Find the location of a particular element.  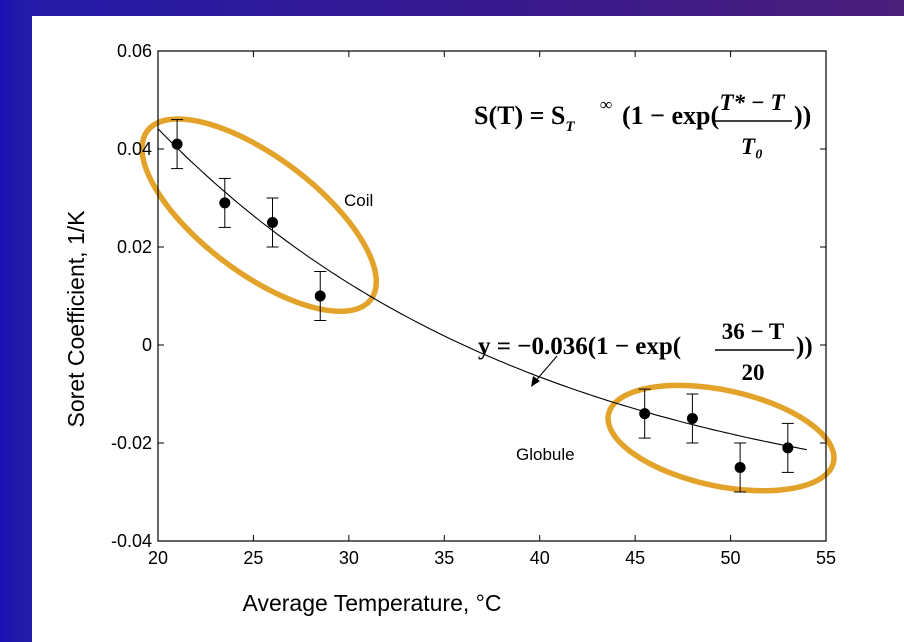

general-eq-den: T₀ is located at coordinates (752, 146).